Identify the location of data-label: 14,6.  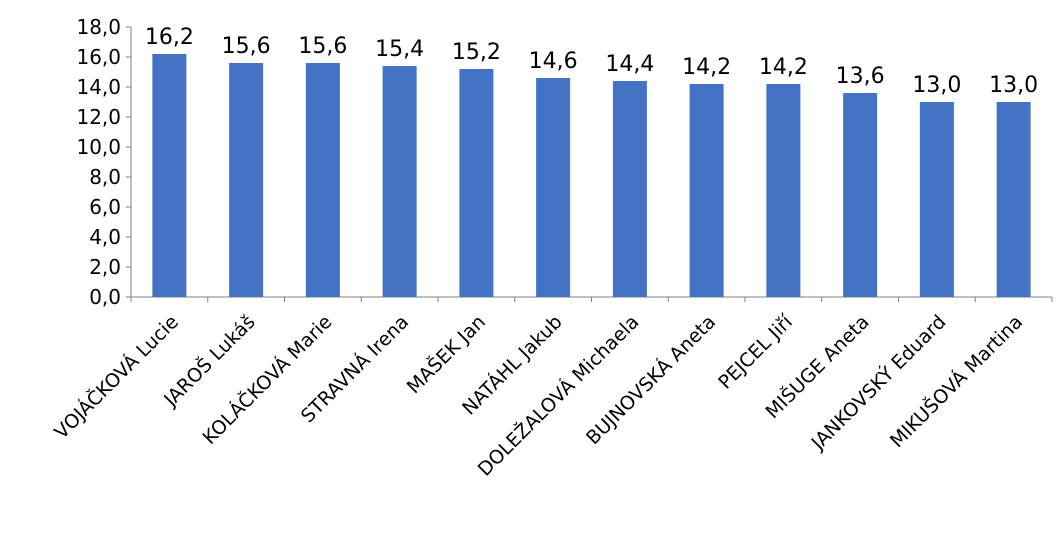
(553, 61).